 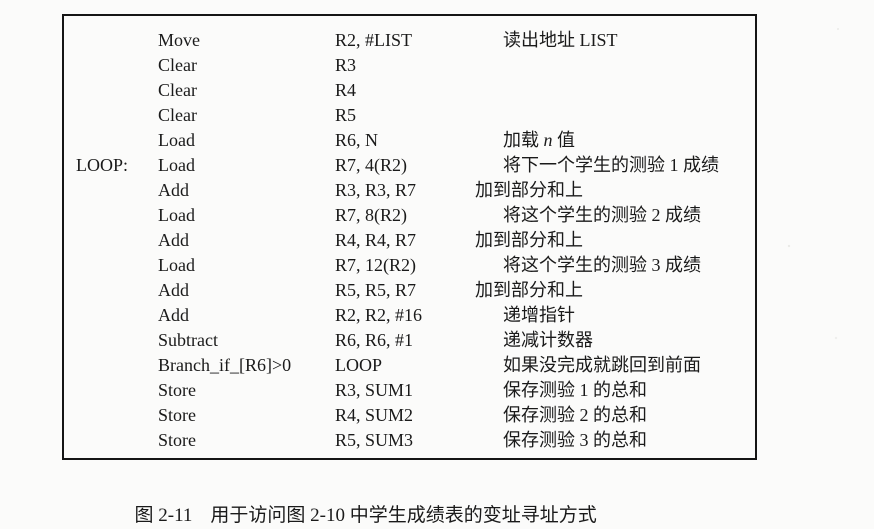 I want to click on code-operands: R6, R6, #1, so click(x=374, y=340).